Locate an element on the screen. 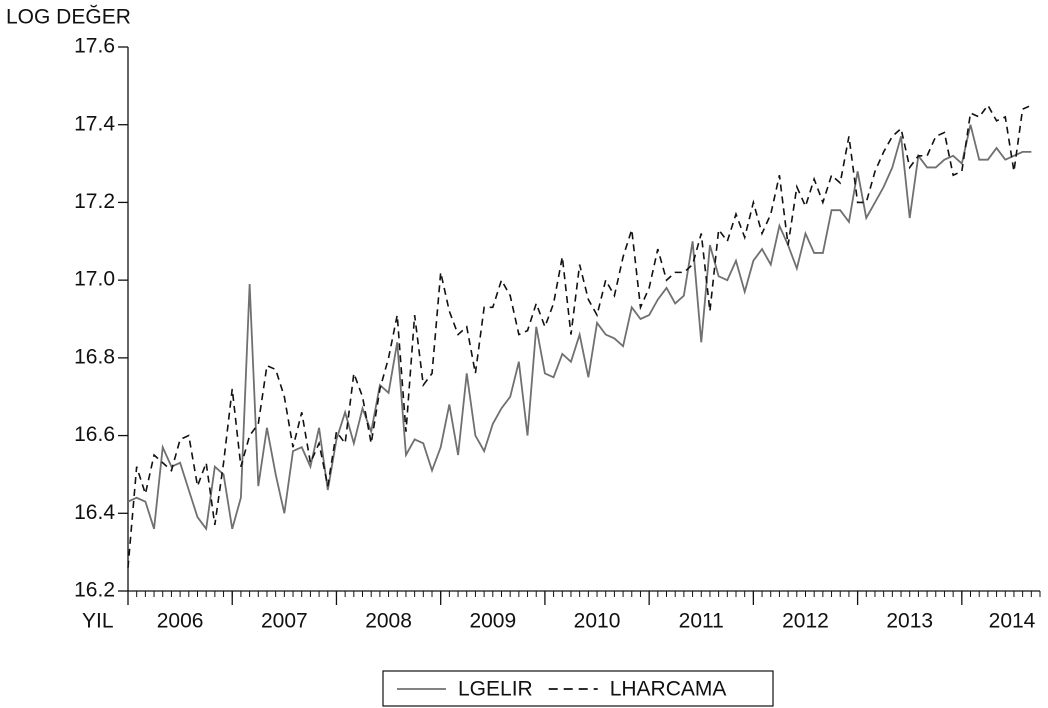  legend-label: LHARCAMA is located at coordinates (668, 689).